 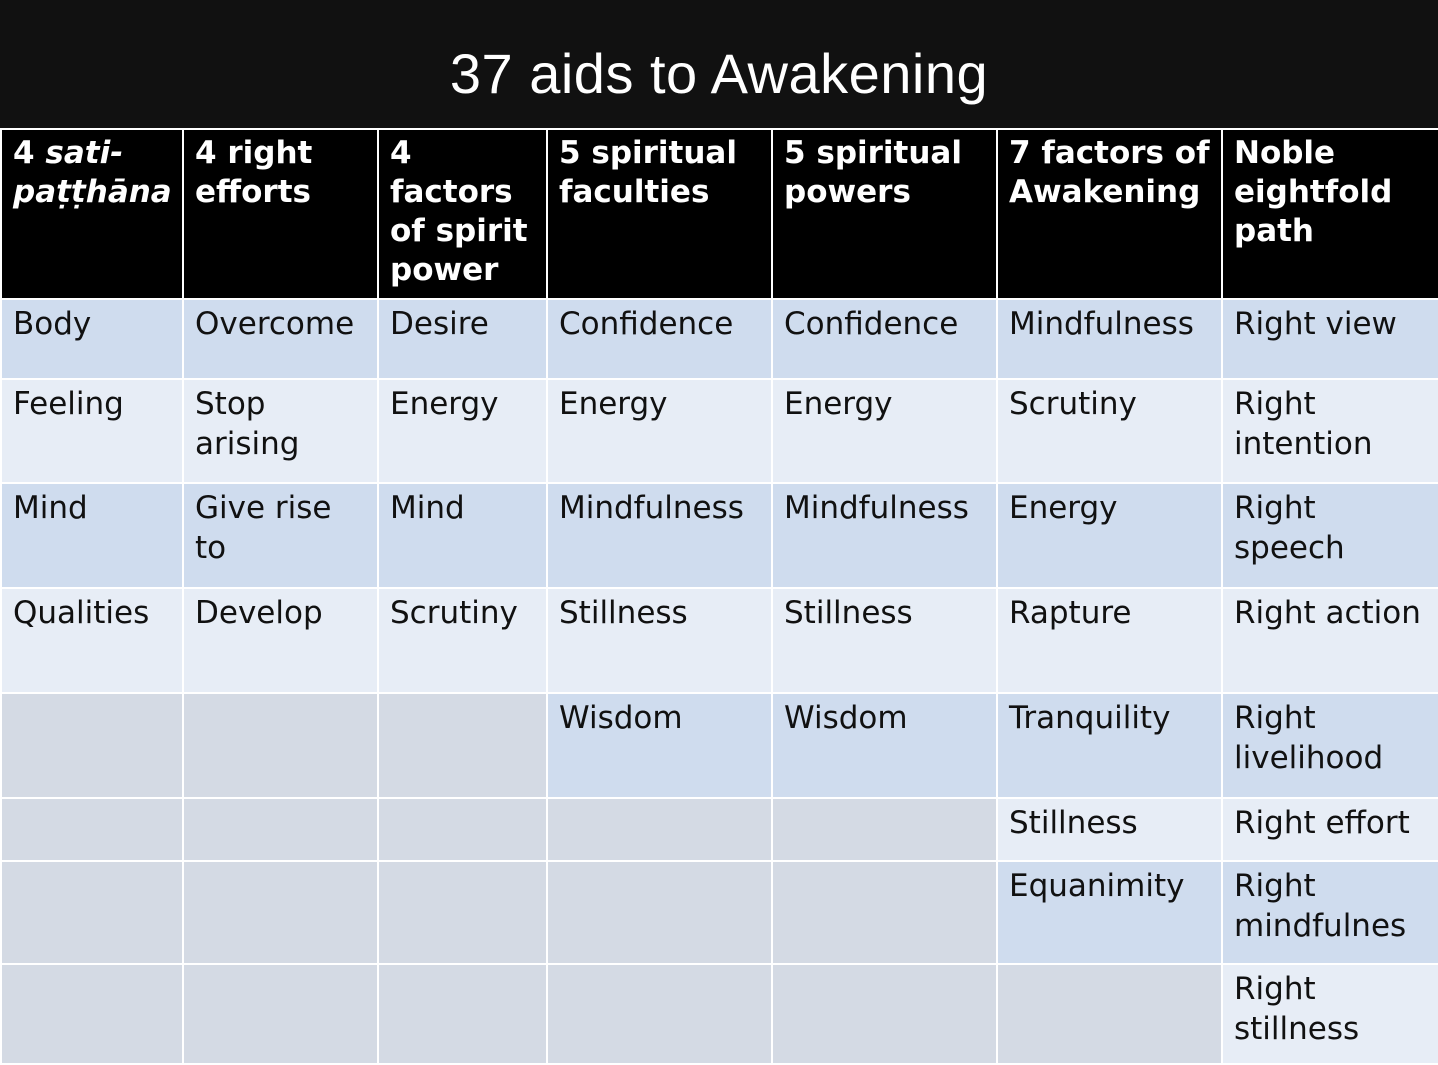 I want to click on table-cell: Stop arising, so click(x=280, y=431).